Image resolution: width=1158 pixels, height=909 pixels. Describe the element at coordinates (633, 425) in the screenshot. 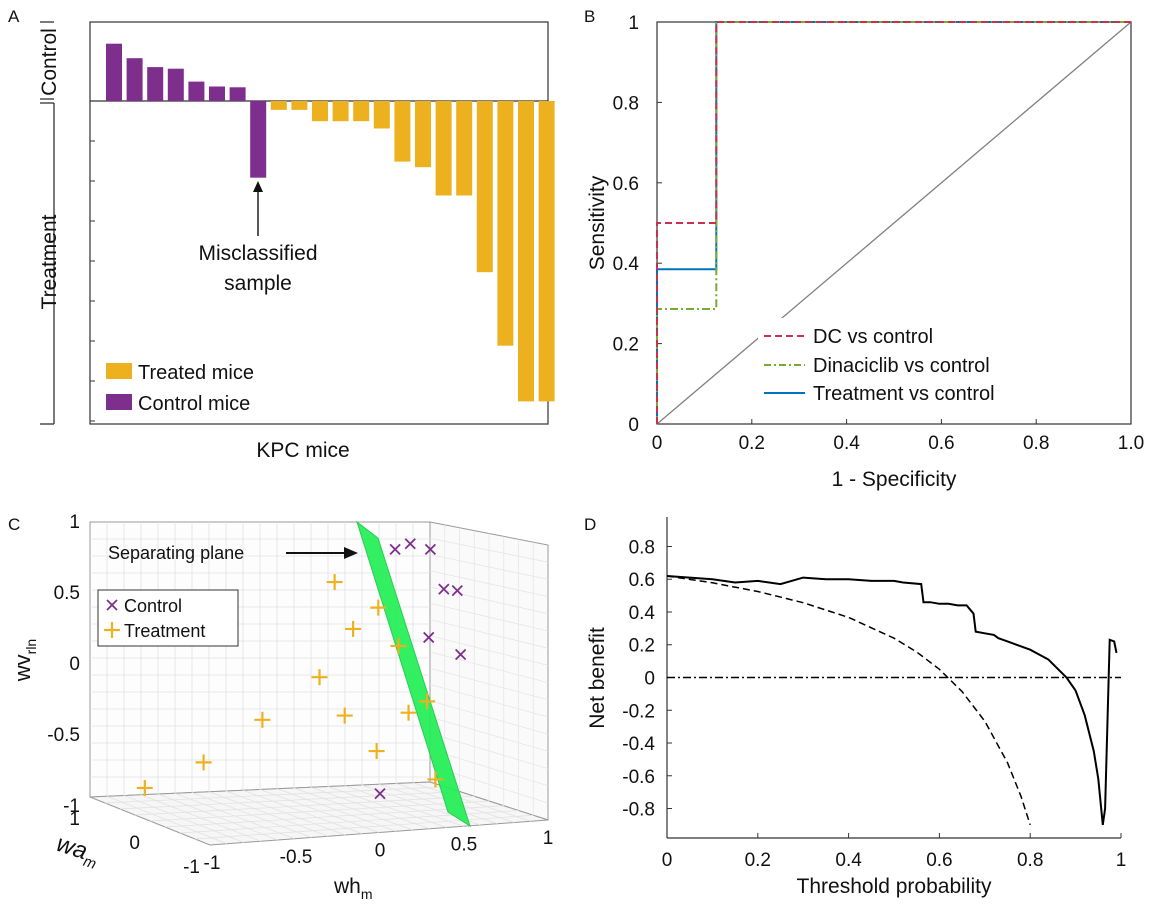

I see `panel-b-ytick-label: 0` at that location.